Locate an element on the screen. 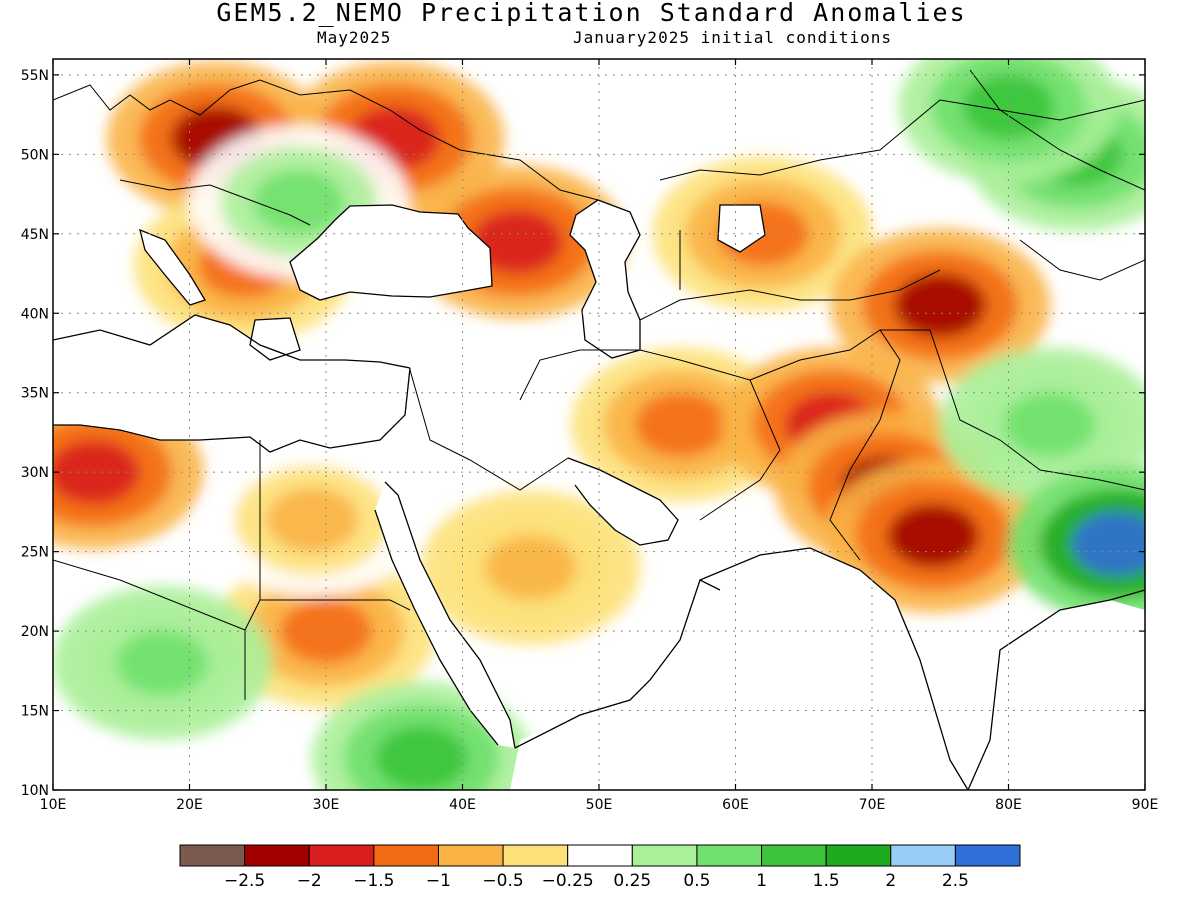 This screenshot has height=900, width=1200. longitude-label: 70E is located at coordinates (872, 805).